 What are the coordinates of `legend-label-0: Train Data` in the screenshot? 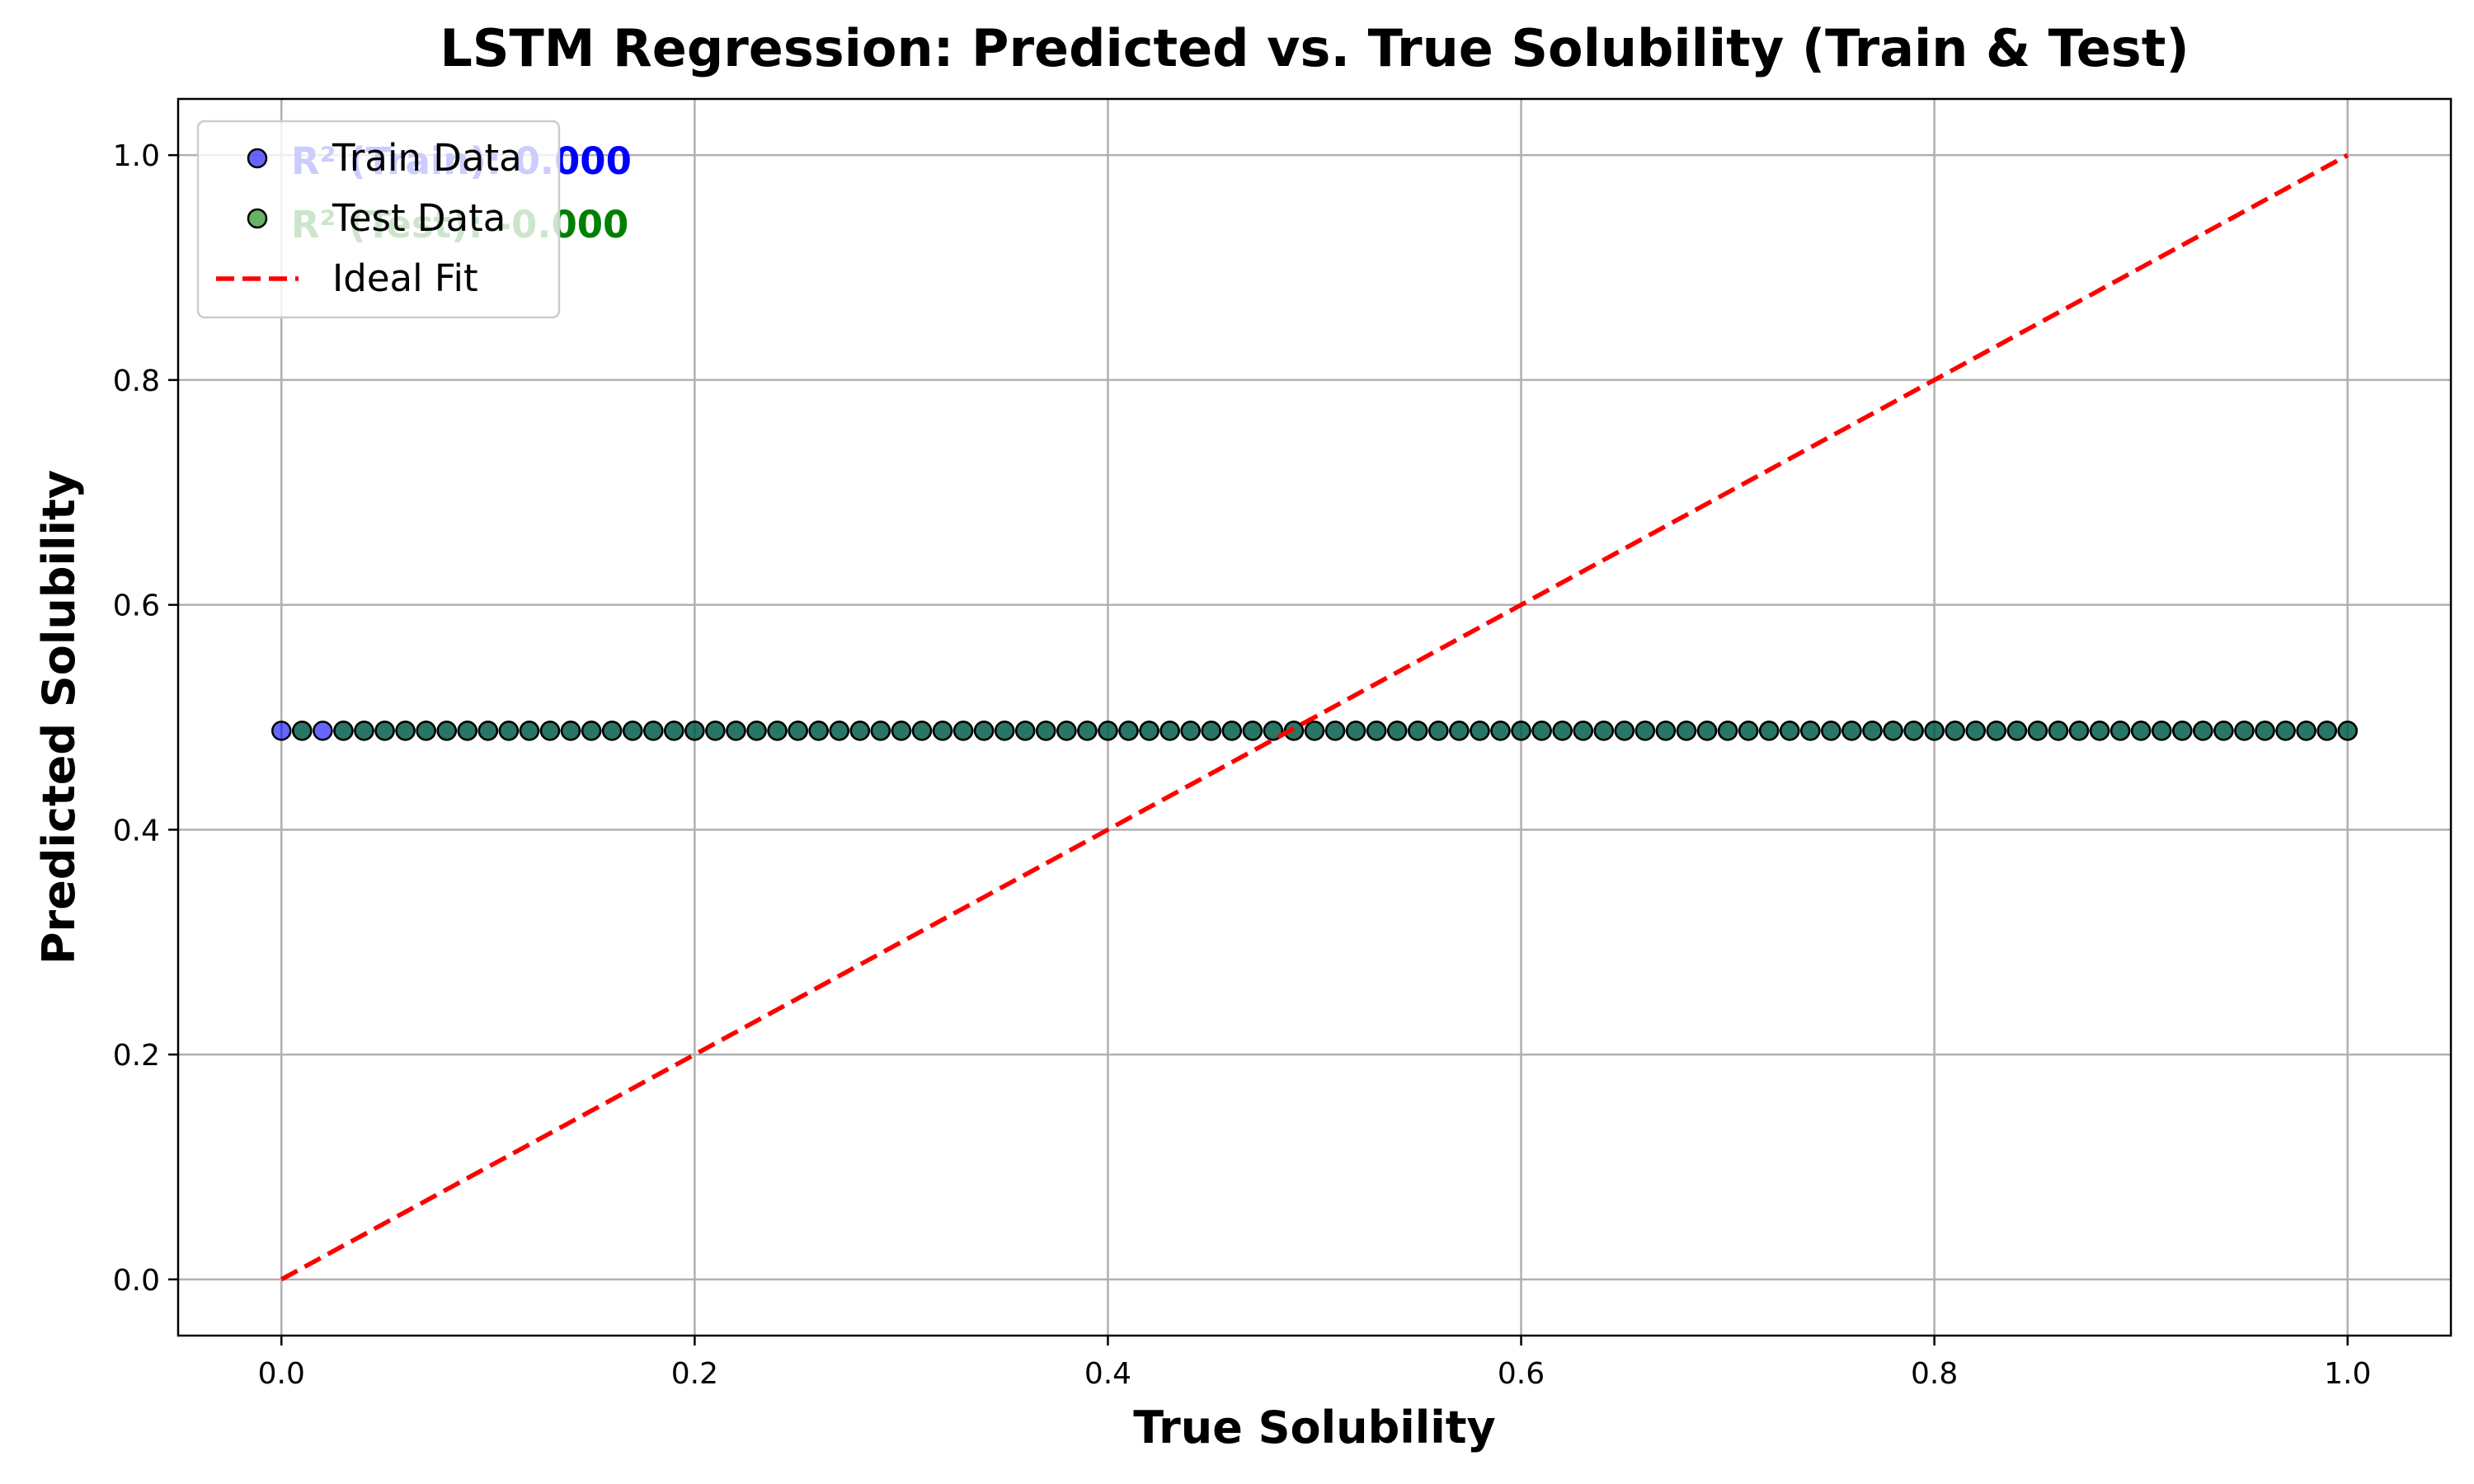 It's located at (427, 158).